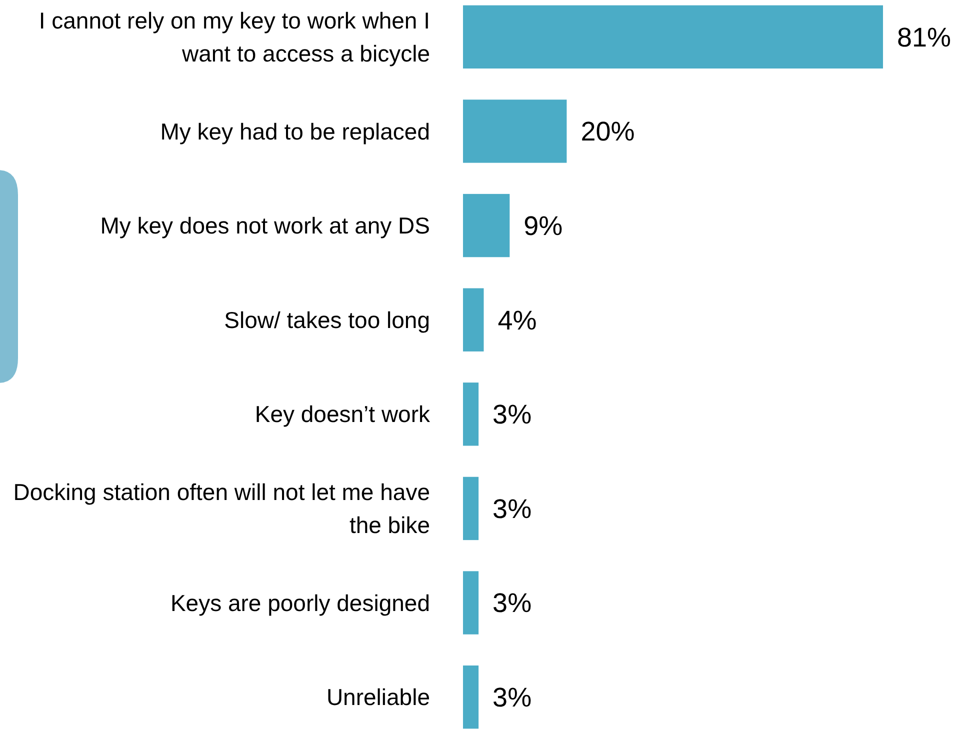 The height and width of the screenshot is (735, 965). I want to click on y-tick-label: My key had to be replaced, so click(295, 131).